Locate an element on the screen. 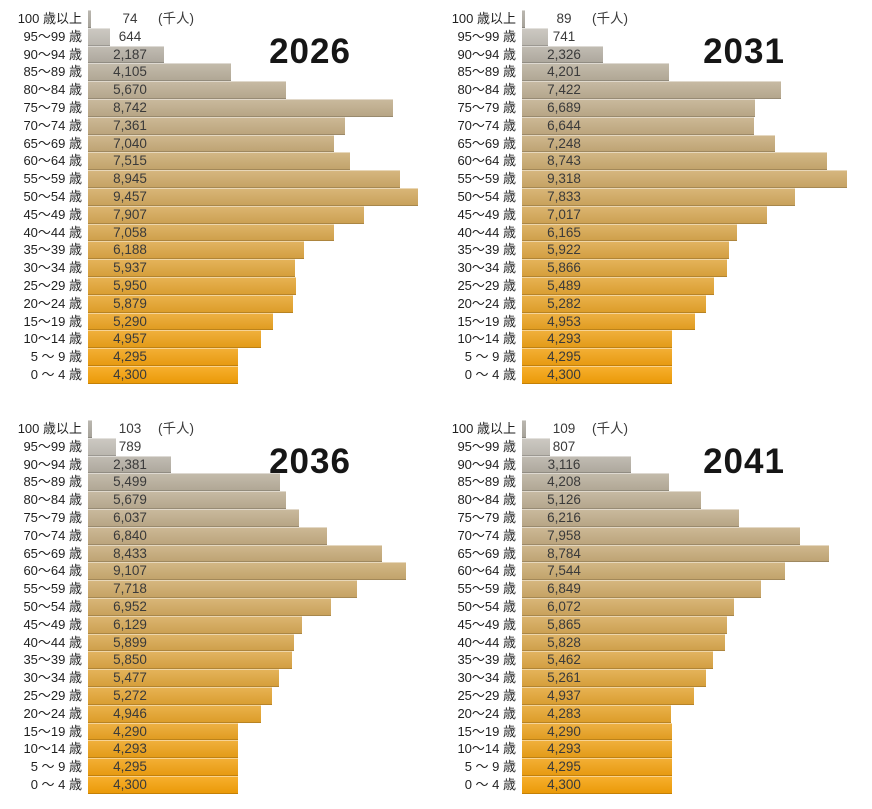  age-group-label: 60〜64 歳 is located at coordinates (486, 571).